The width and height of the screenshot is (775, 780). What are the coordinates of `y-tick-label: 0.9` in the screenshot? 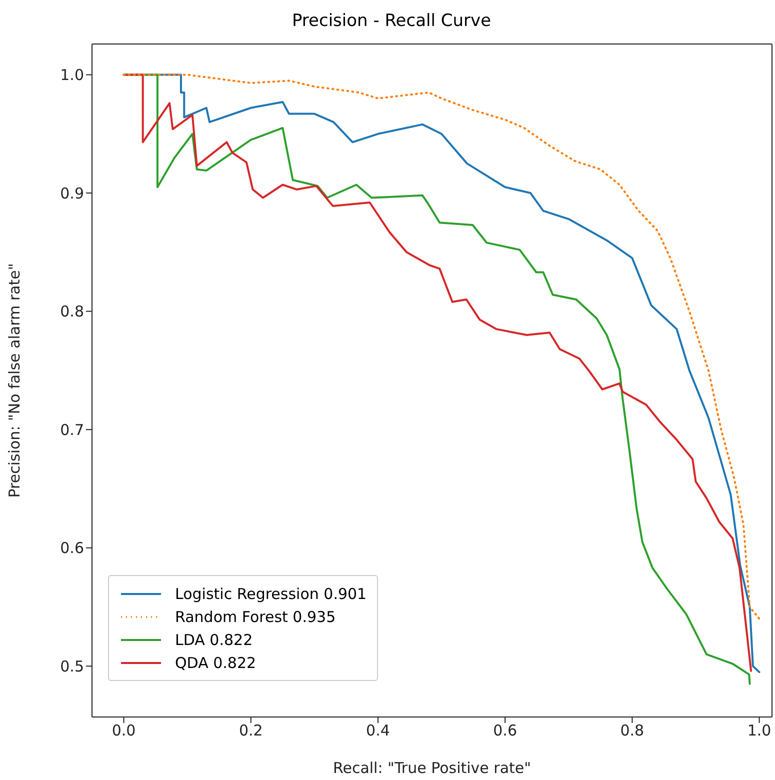 It's located at (72, 193).